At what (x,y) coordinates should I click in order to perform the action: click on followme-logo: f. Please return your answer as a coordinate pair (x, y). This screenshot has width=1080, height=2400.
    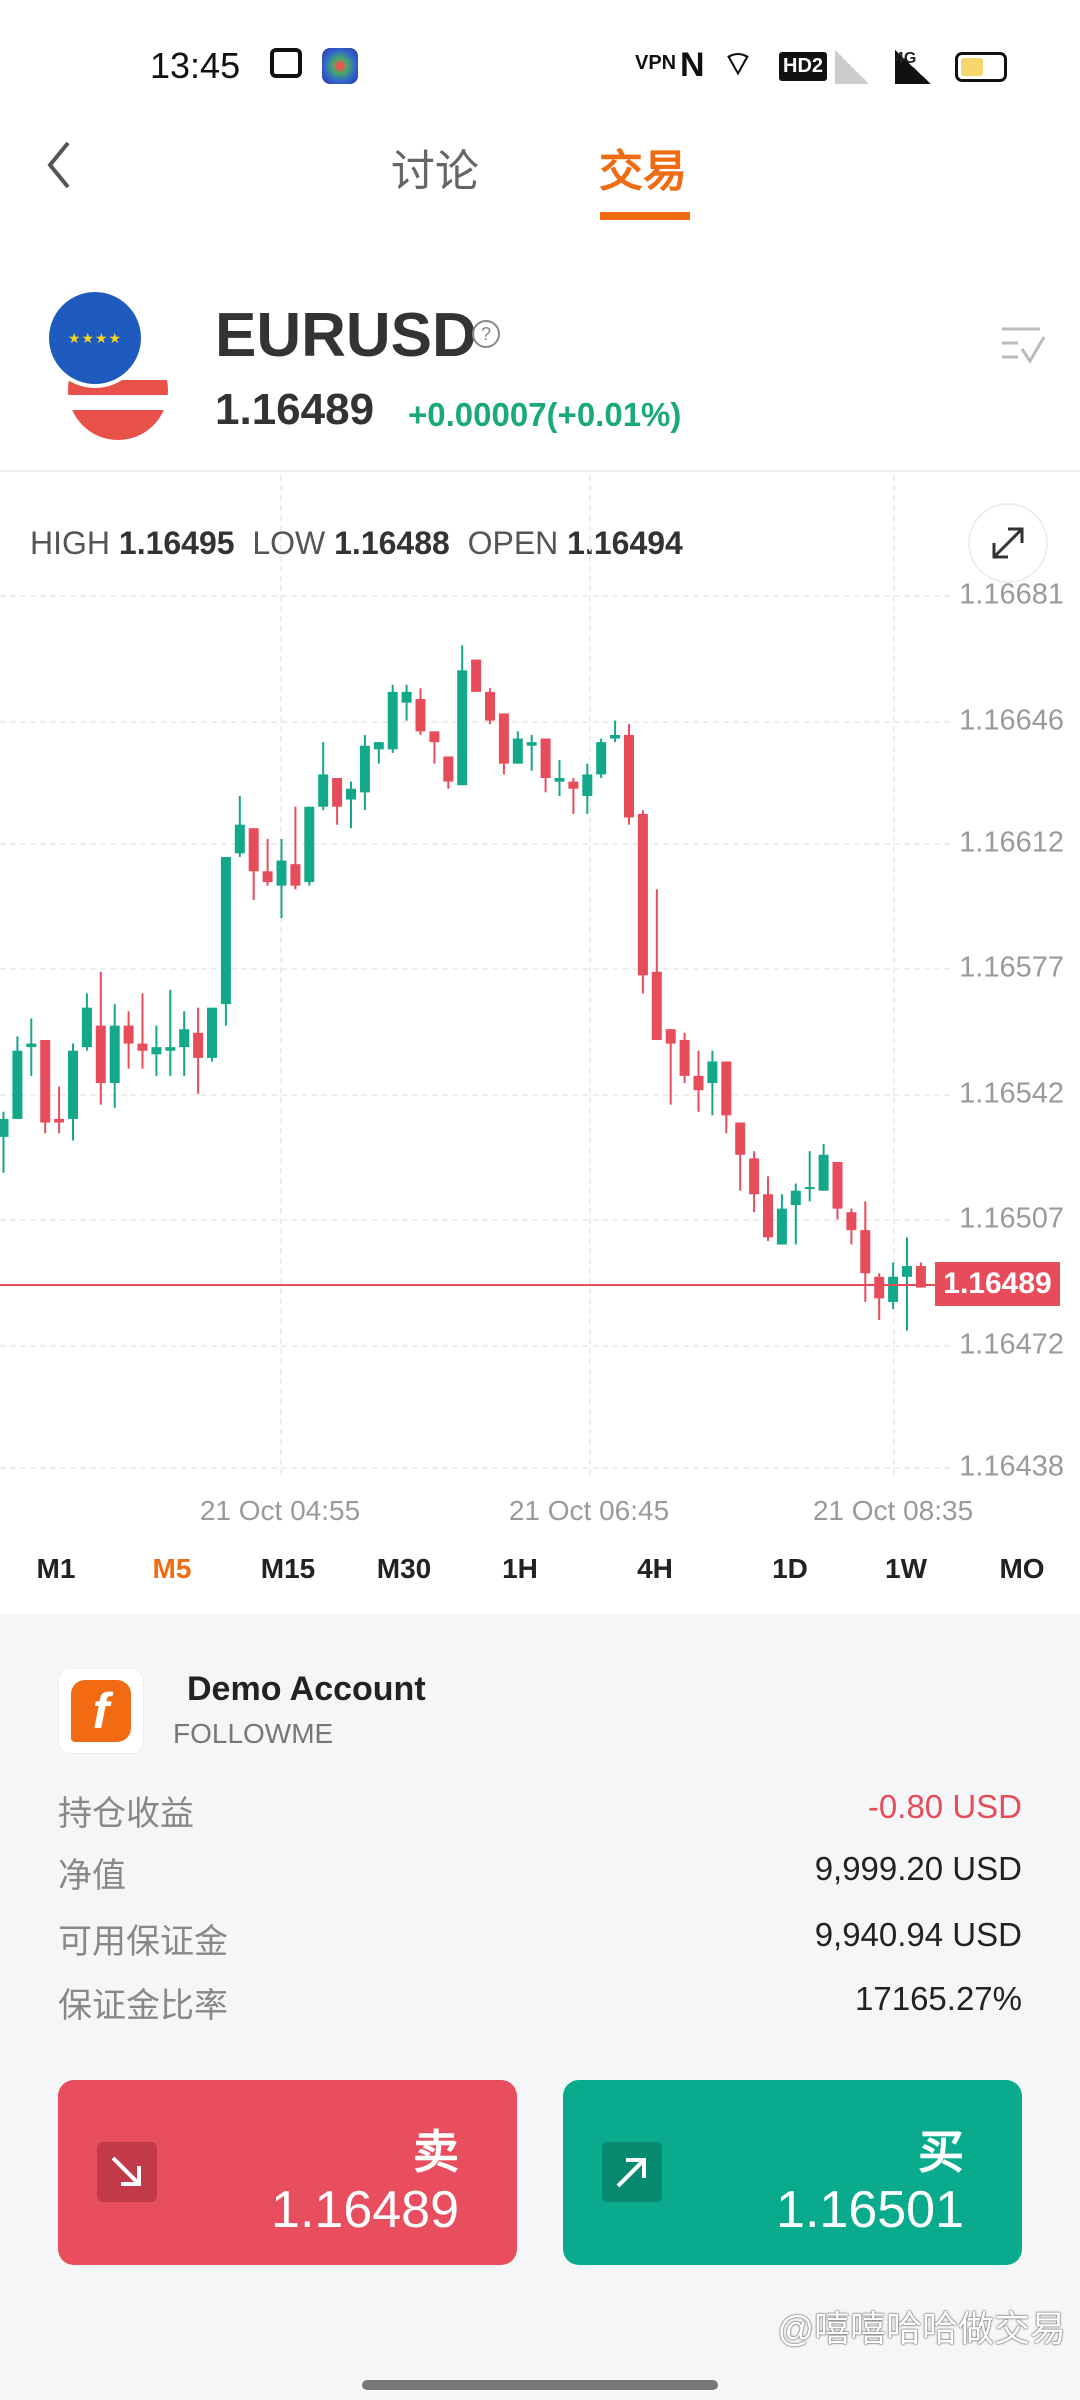
    Looking at the image, I should click on (101, 1711).